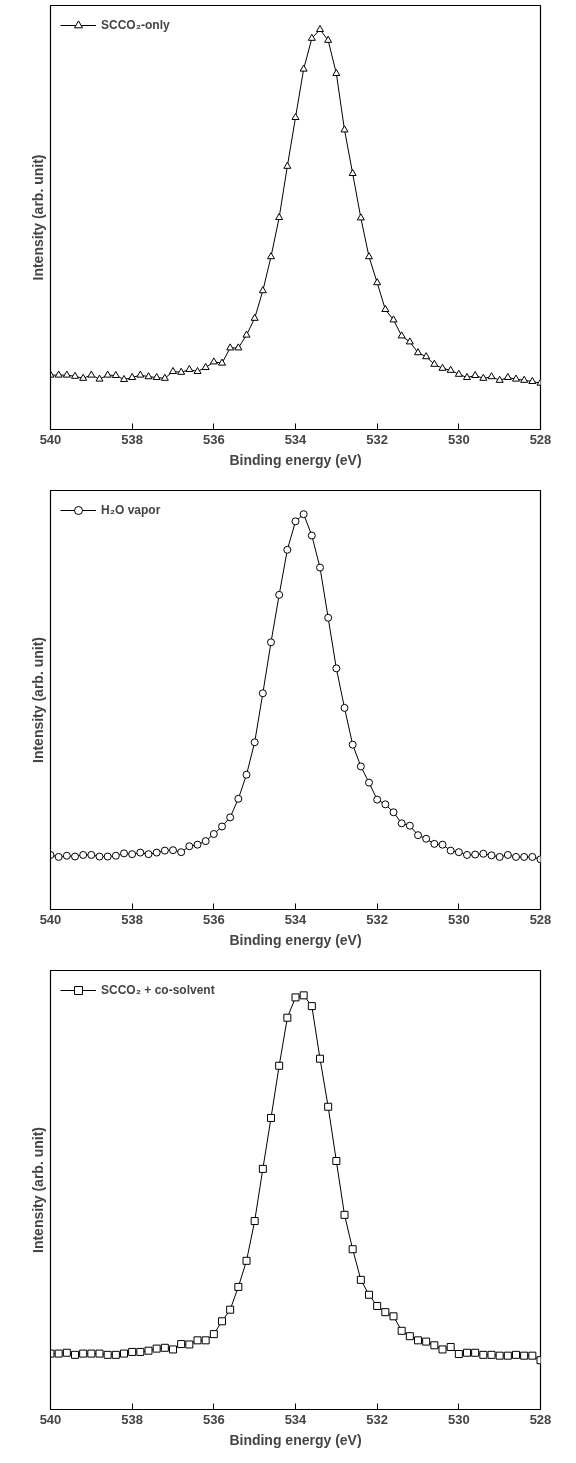 The width and height of the screenshot is (576, 1463). Describe the element at coordinates (135, 25) in the screenshot. I see `legend-label: SCCO₂-only` at that location.